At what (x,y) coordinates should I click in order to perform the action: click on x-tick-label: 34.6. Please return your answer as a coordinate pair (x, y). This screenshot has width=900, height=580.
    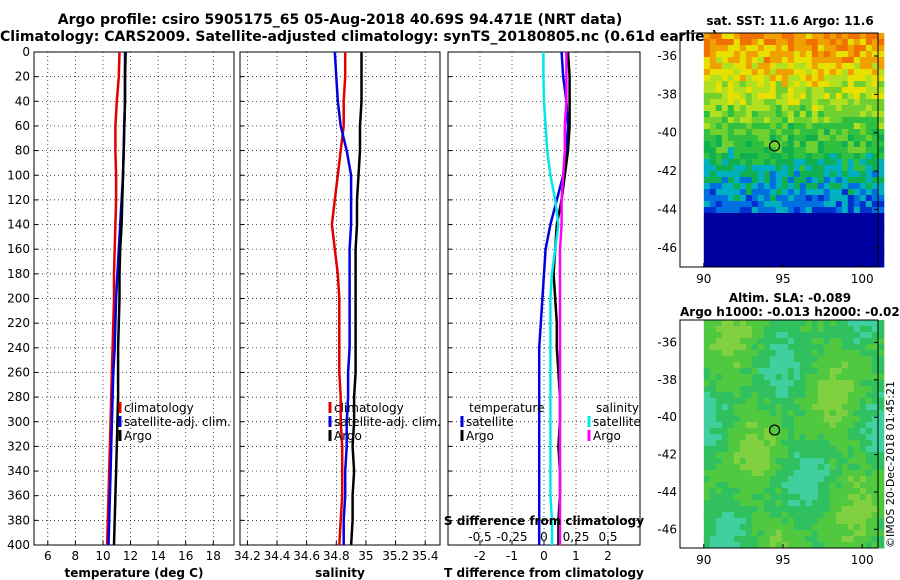
    Looking at the image, I should click on (306, 556).